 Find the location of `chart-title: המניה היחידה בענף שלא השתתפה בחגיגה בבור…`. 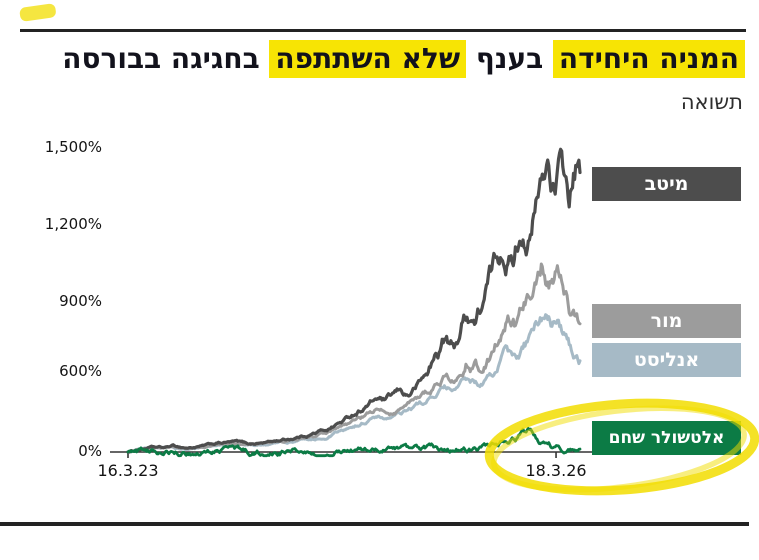

chart-title: המניה היחידה בענף שלא השתתפה בחגיגה בבור… is located at coordinates (375, 59).